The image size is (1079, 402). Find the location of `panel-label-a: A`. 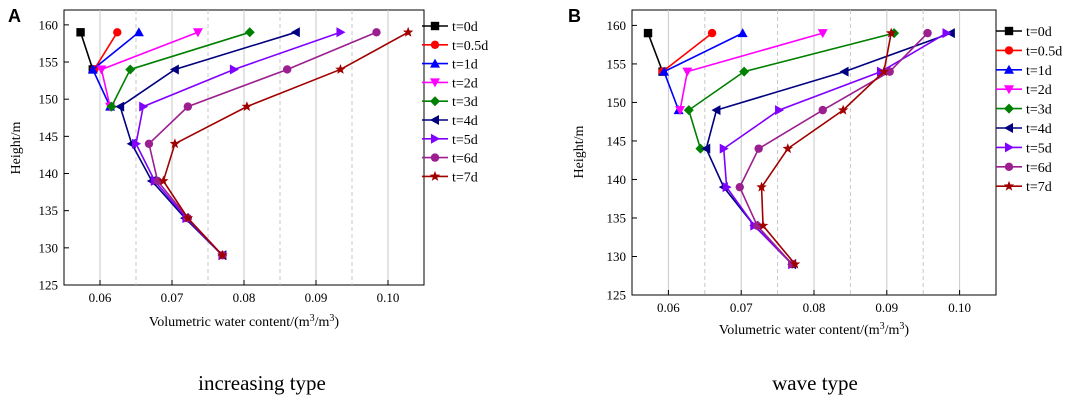

panel-label-a: A is located at coordinates (14, 16).